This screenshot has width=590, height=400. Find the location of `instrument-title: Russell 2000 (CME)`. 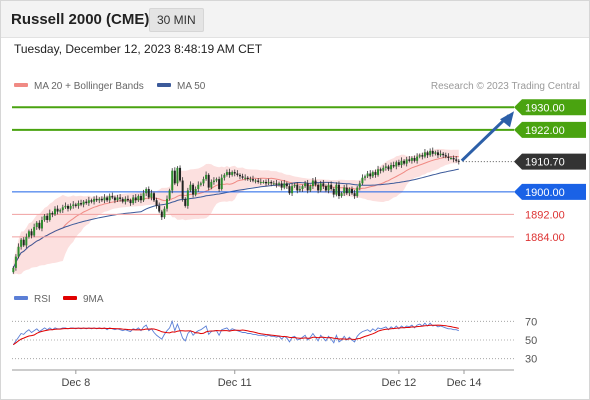

instrument-title: Russell 2000 (CME) is located at coordinates (80, 19).